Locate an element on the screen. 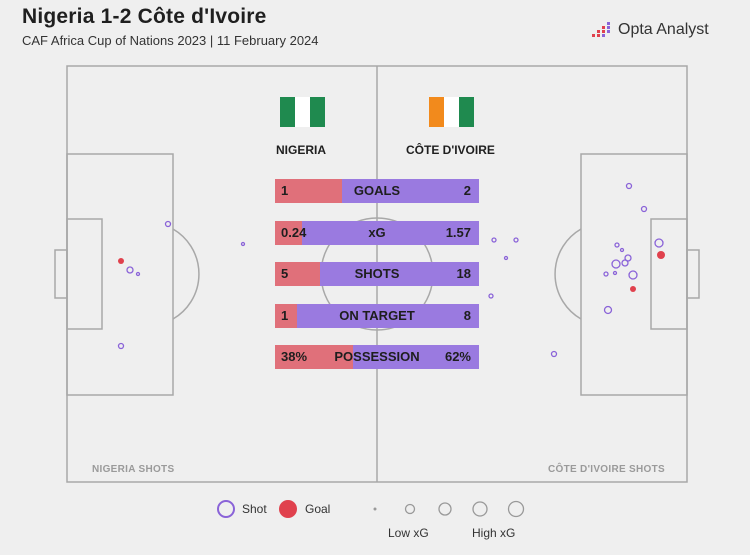 The image size is (750, 555). cote-divoire-flag is located at coordinates (451, 112).